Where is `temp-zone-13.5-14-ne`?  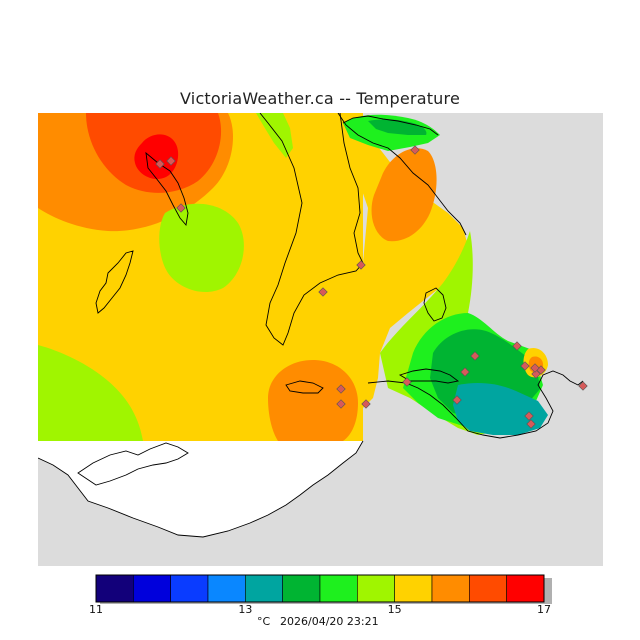 temp-zone-13.5-14-ne is located at coordinates (397, 127).